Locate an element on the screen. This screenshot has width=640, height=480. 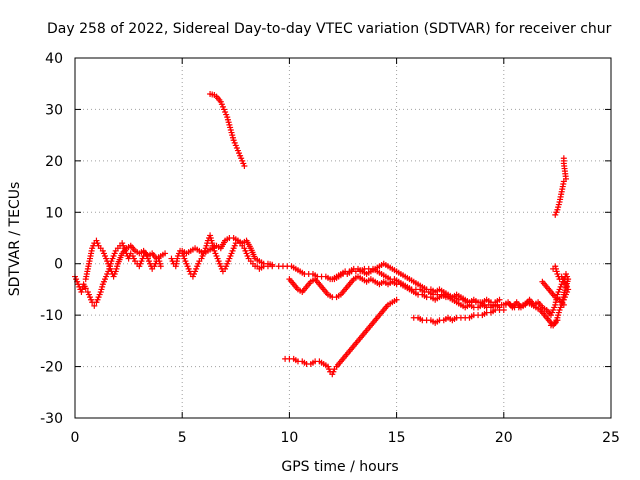
x-axis-label: GPS time / hours is located at coordinates (339, 467).